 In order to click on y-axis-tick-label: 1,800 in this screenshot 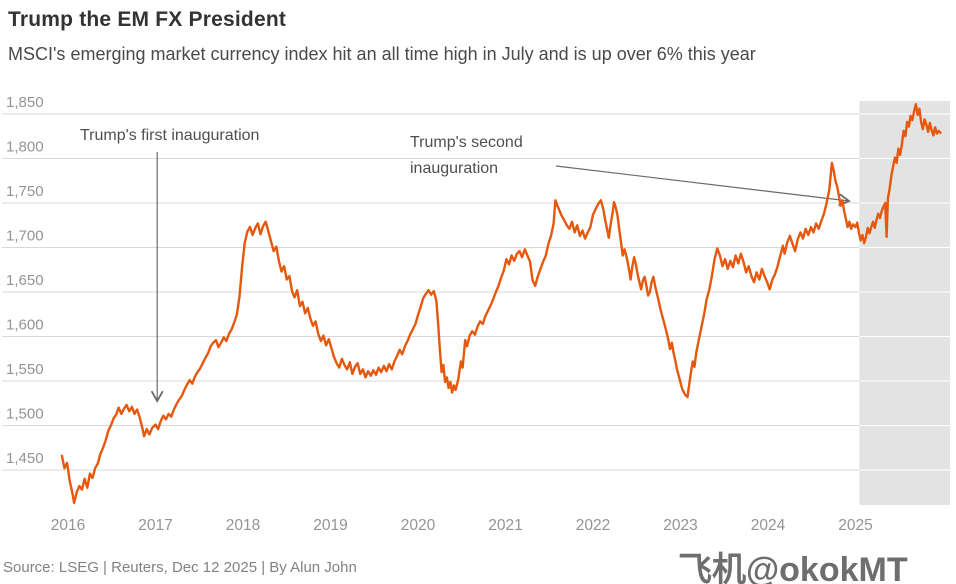, I will do `click(25, 147)`.